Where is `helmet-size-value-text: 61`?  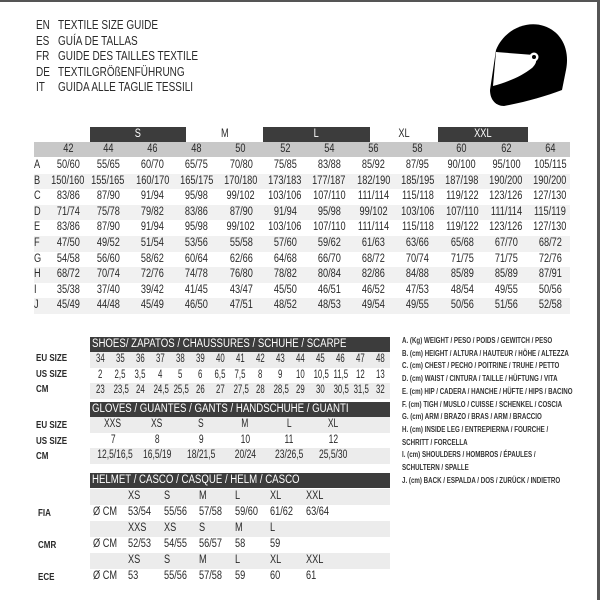 helmet-size-value-text: 61 is located at coordinates (310, 576).